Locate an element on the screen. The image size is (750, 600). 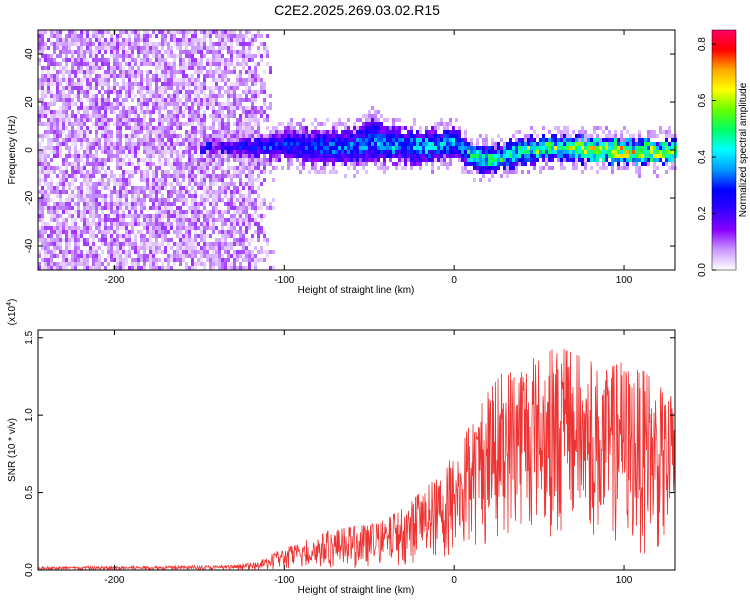
spectrogram-xtick-label: -100 is located at coordinates (284, 280).